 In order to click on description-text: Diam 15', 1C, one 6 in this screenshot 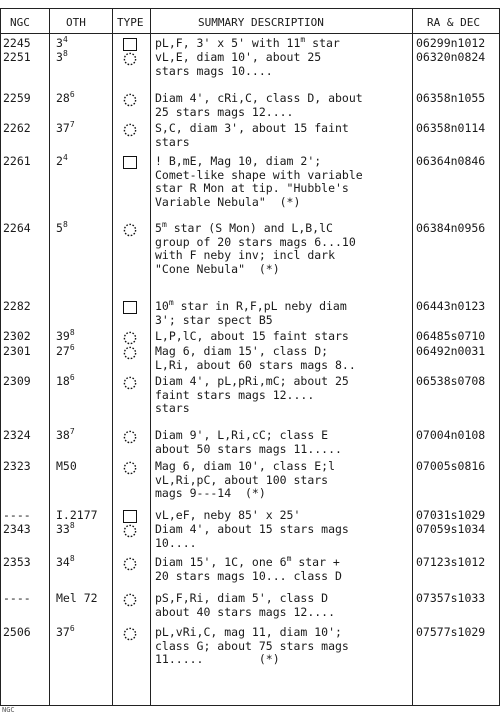, I will do `click(221, 562)`.